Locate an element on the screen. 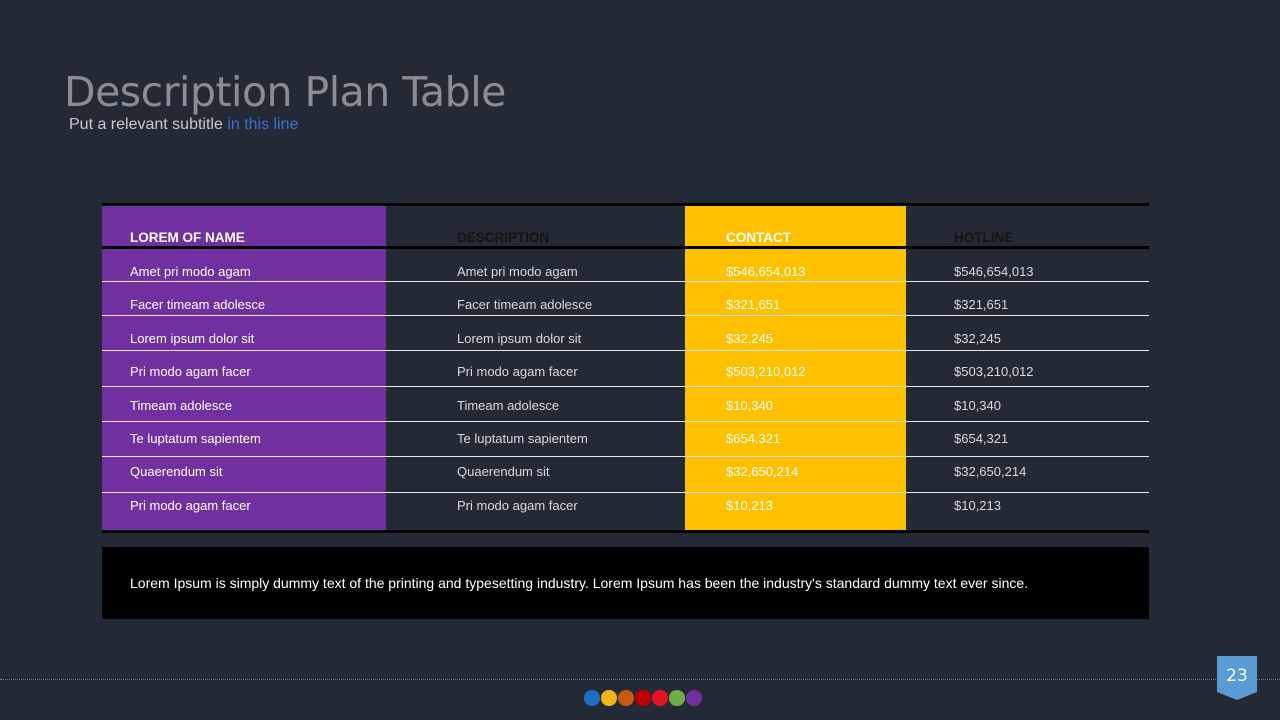  table-cell-contact: $32,650,214 is located at coordinates (762, 471).